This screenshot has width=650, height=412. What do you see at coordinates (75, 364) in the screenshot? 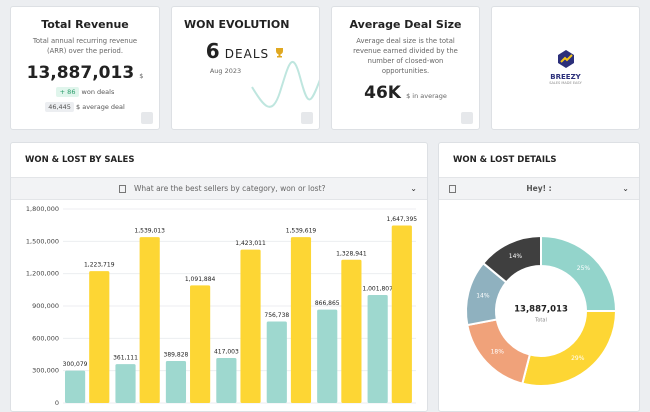
I see `value-label: 300,079` at bounding box center [75, 364].